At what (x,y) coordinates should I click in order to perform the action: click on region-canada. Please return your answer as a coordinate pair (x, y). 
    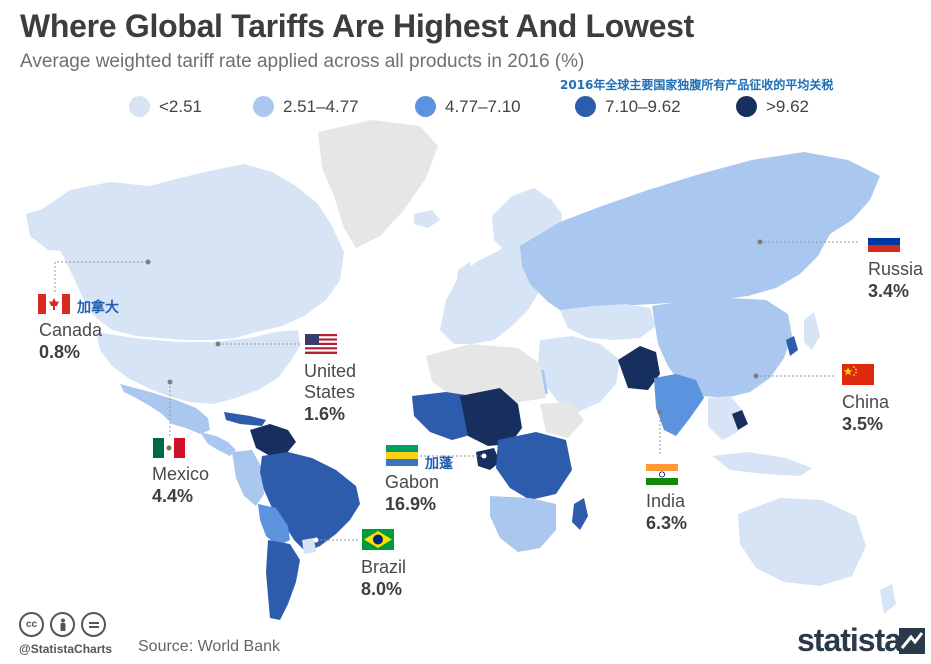
    Looking at the image, I should click on (191, 252).